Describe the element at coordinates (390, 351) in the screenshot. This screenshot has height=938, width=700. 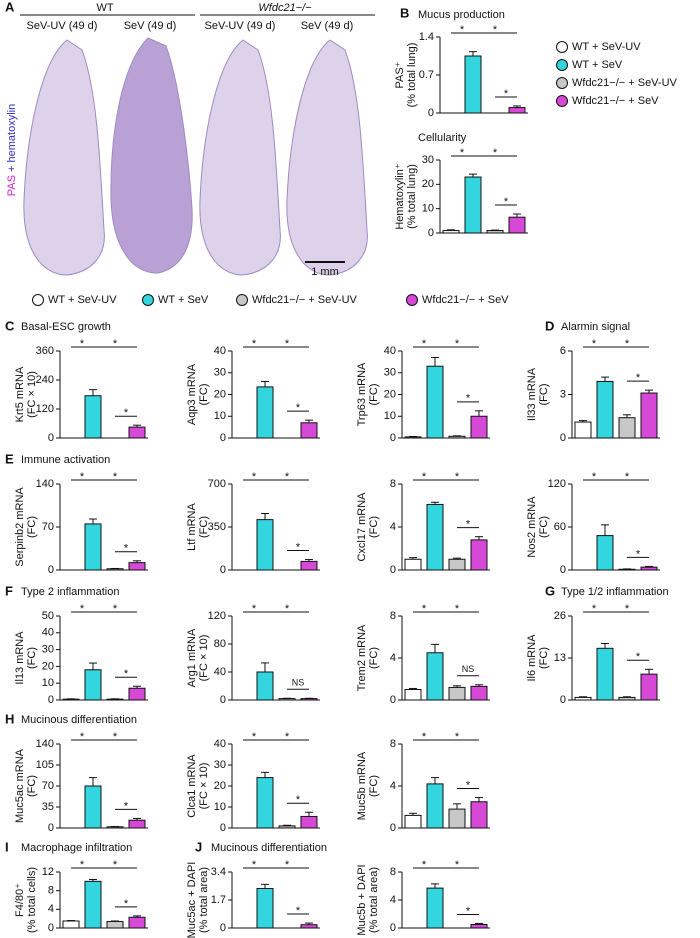
I see `y-tick-label: 40` at that location.